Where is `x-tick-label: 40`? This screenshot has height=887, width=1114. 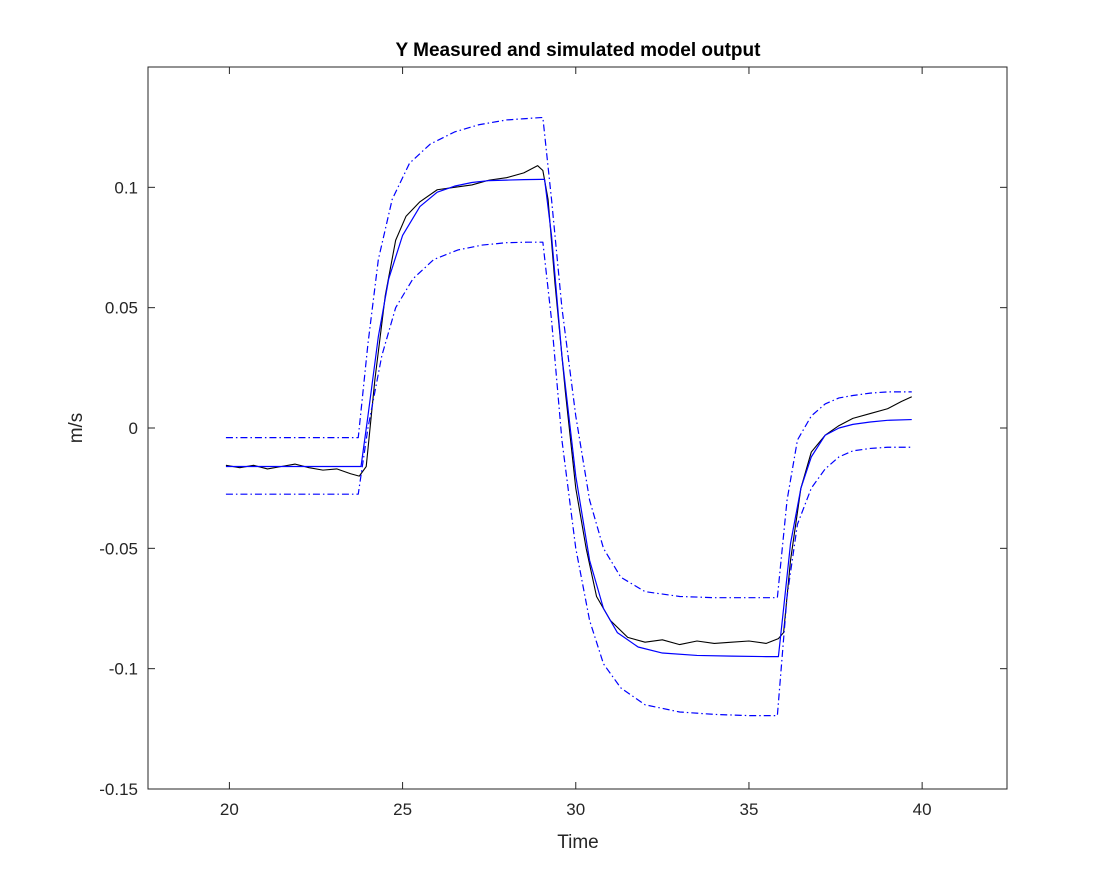
x-tick-label: 40 is located at coordinates (922, 809).